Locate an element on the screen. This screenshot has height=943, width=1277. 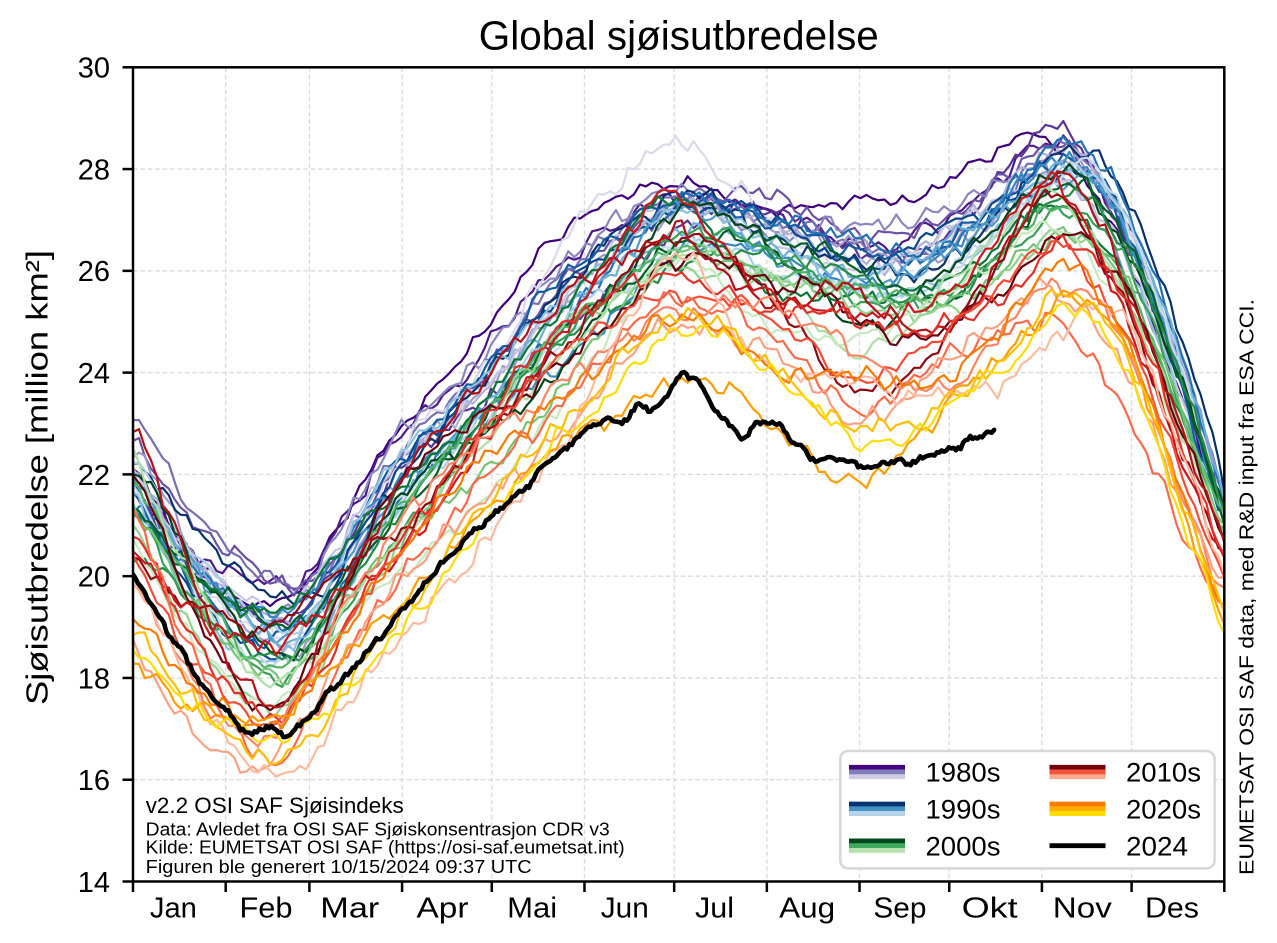
svg-text: 2024 is located at coordinates (1157, 846).